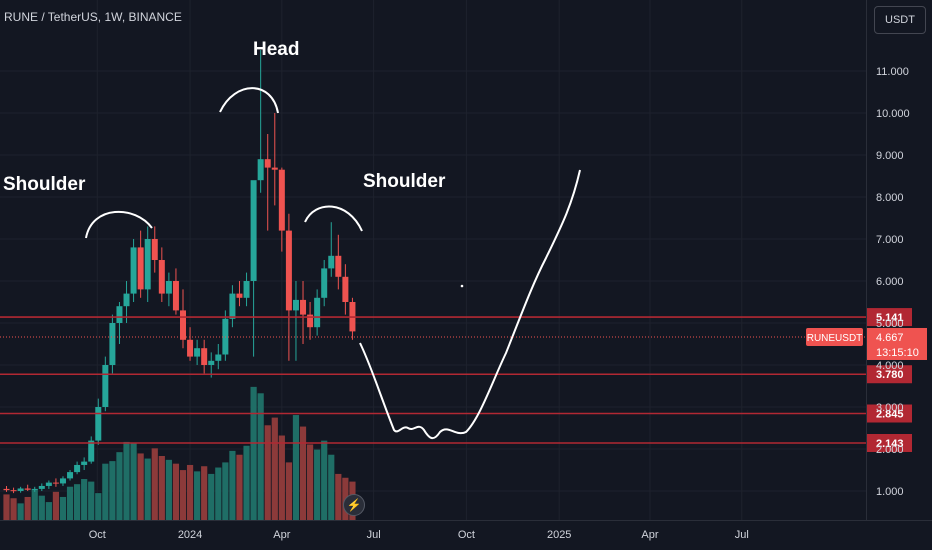 Image resolution: width=932 pixels, height=550 pixels. What do you see at coordinates (404, 181) in the screenshot?
I see `right-shoulder-label: Shoulder` at bounding box center [404, 181].